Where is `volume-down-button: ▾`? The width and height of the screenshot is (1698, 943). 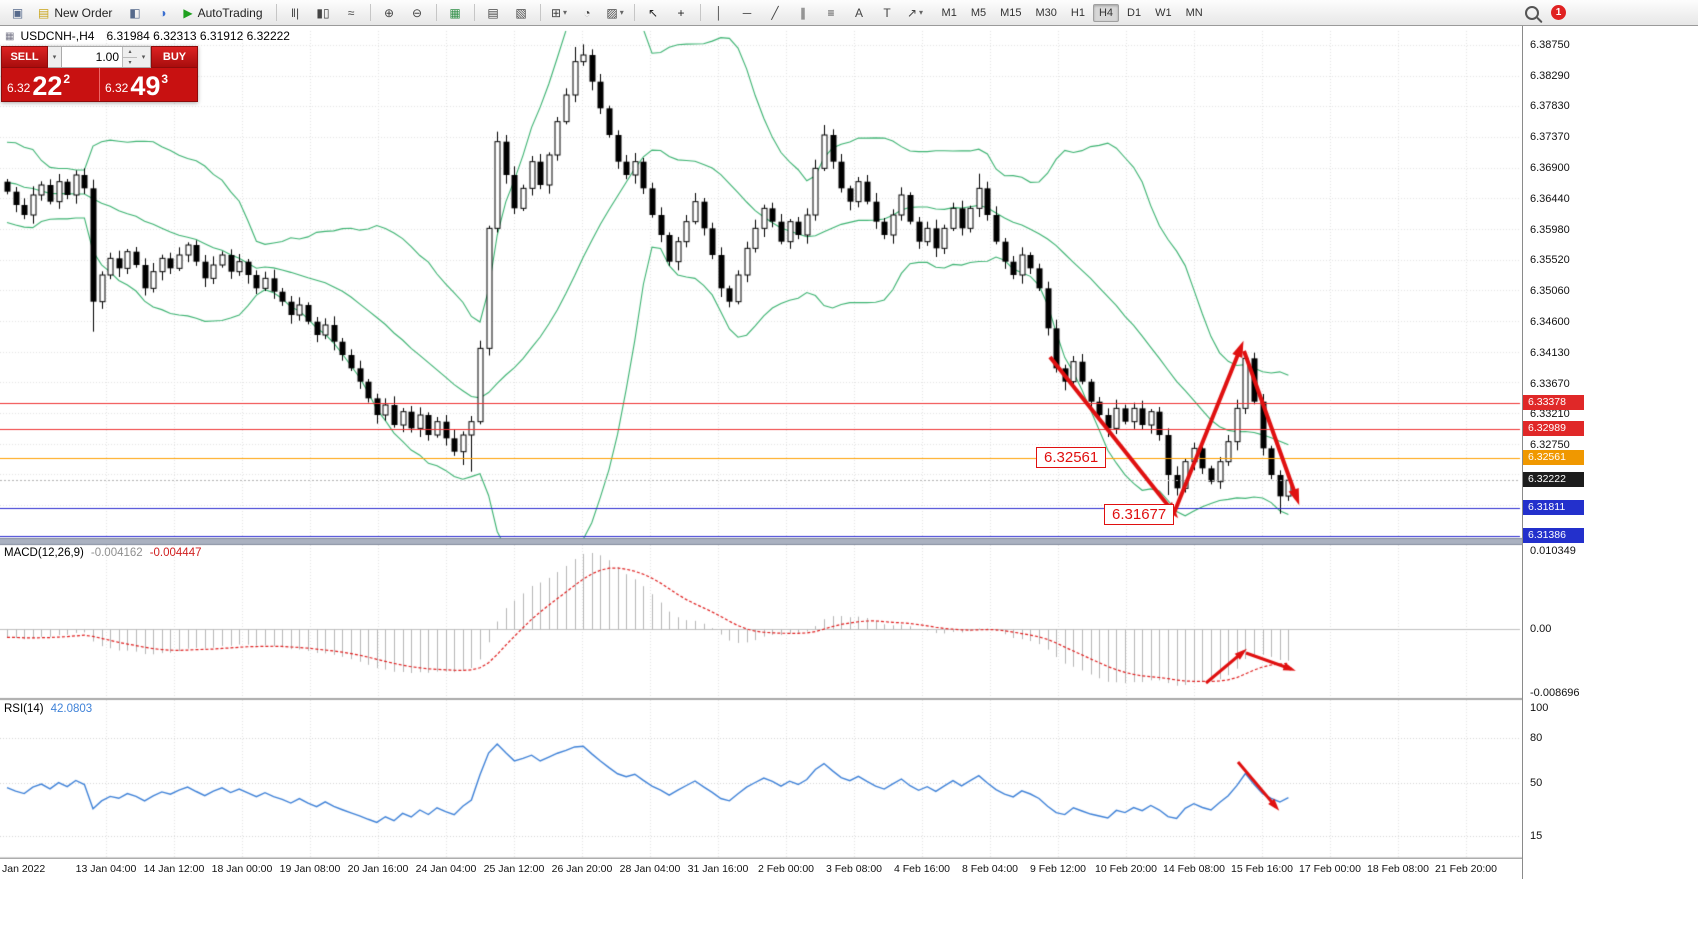
volume-down-button: ▾ is located at coordinates (130, 62).